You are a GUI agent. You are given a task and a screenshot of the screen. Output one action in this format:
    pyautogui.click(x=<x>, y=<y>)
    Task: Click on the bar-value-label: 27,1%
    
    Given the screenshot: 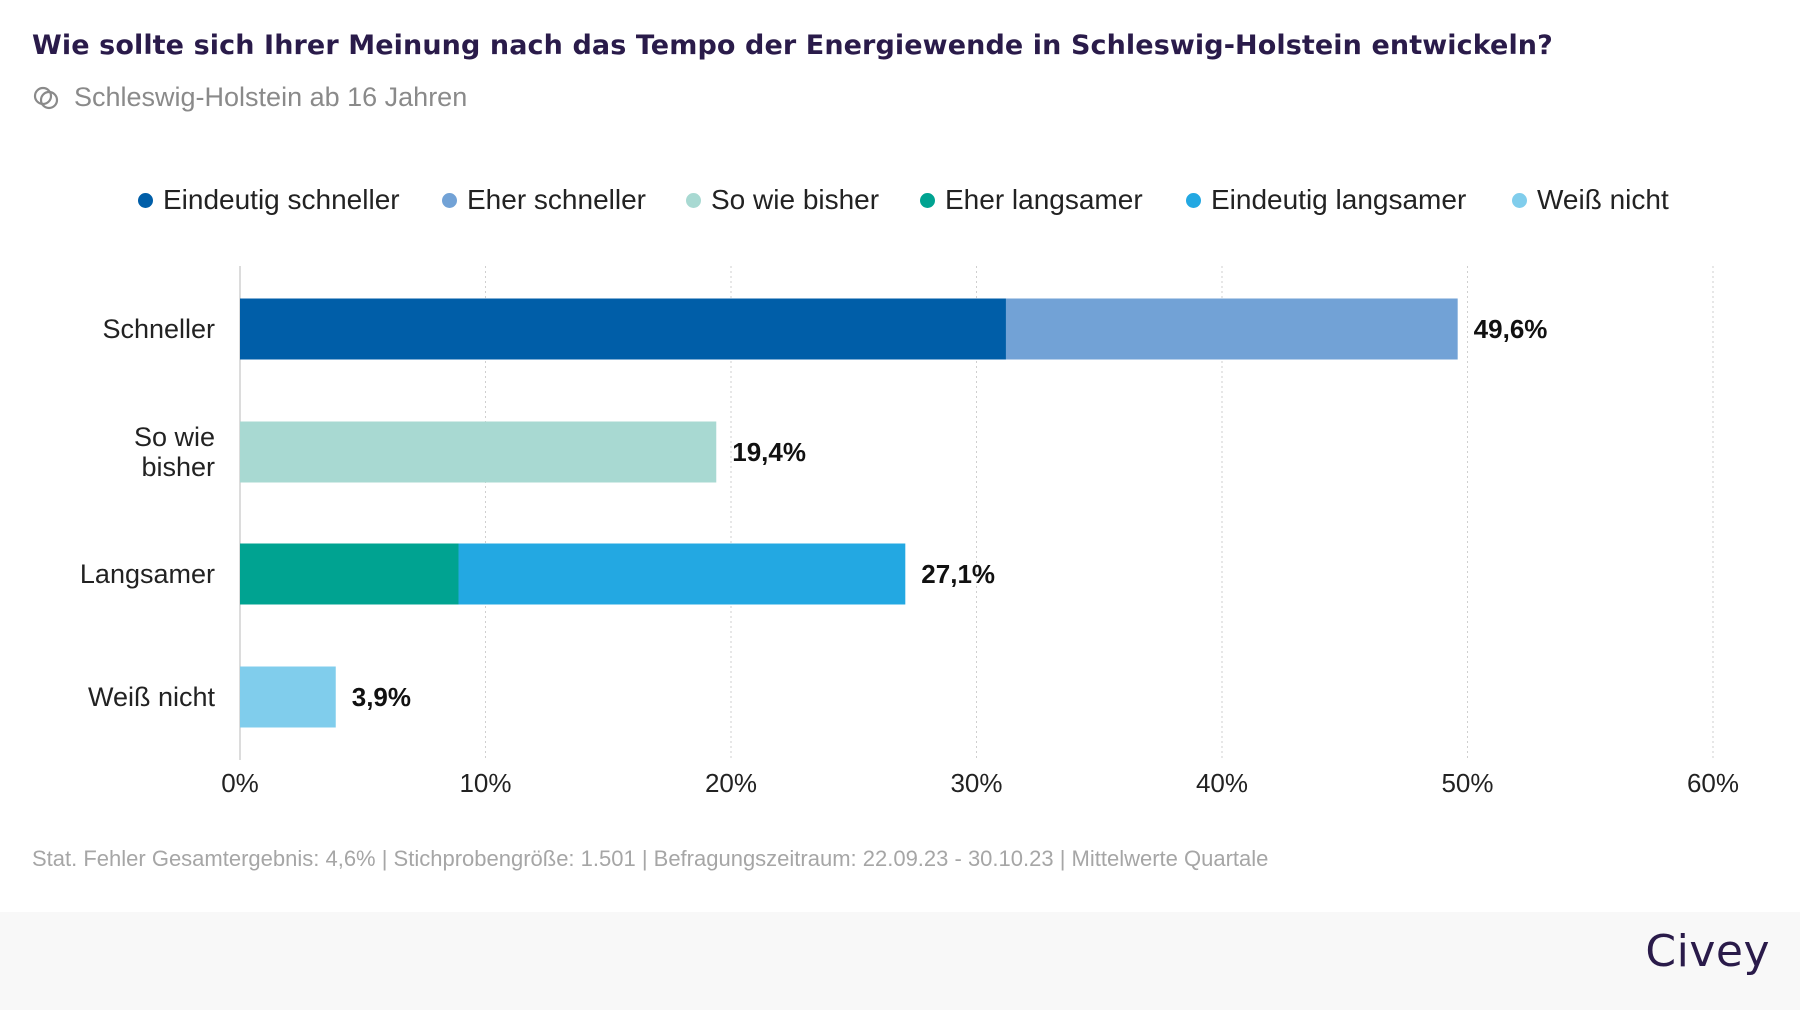 What is the action you would take?
    pyautogui.click(x=958, y=574)
    